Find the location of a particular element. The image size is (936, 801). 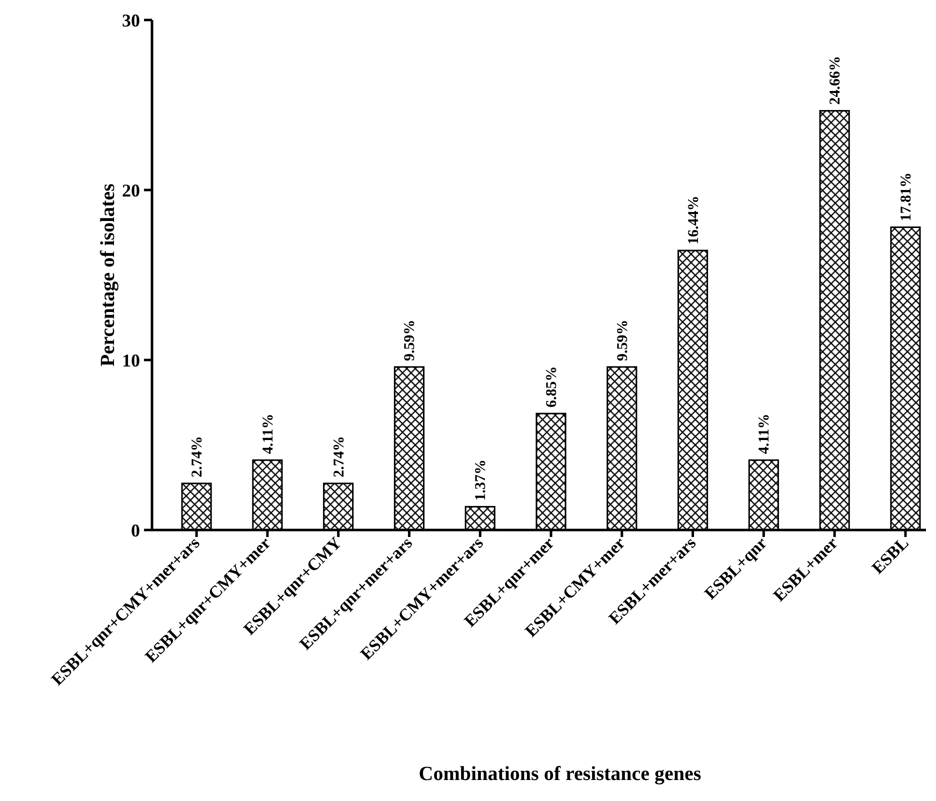

y-tick-label: 10 is located at coordinates (131, 360).